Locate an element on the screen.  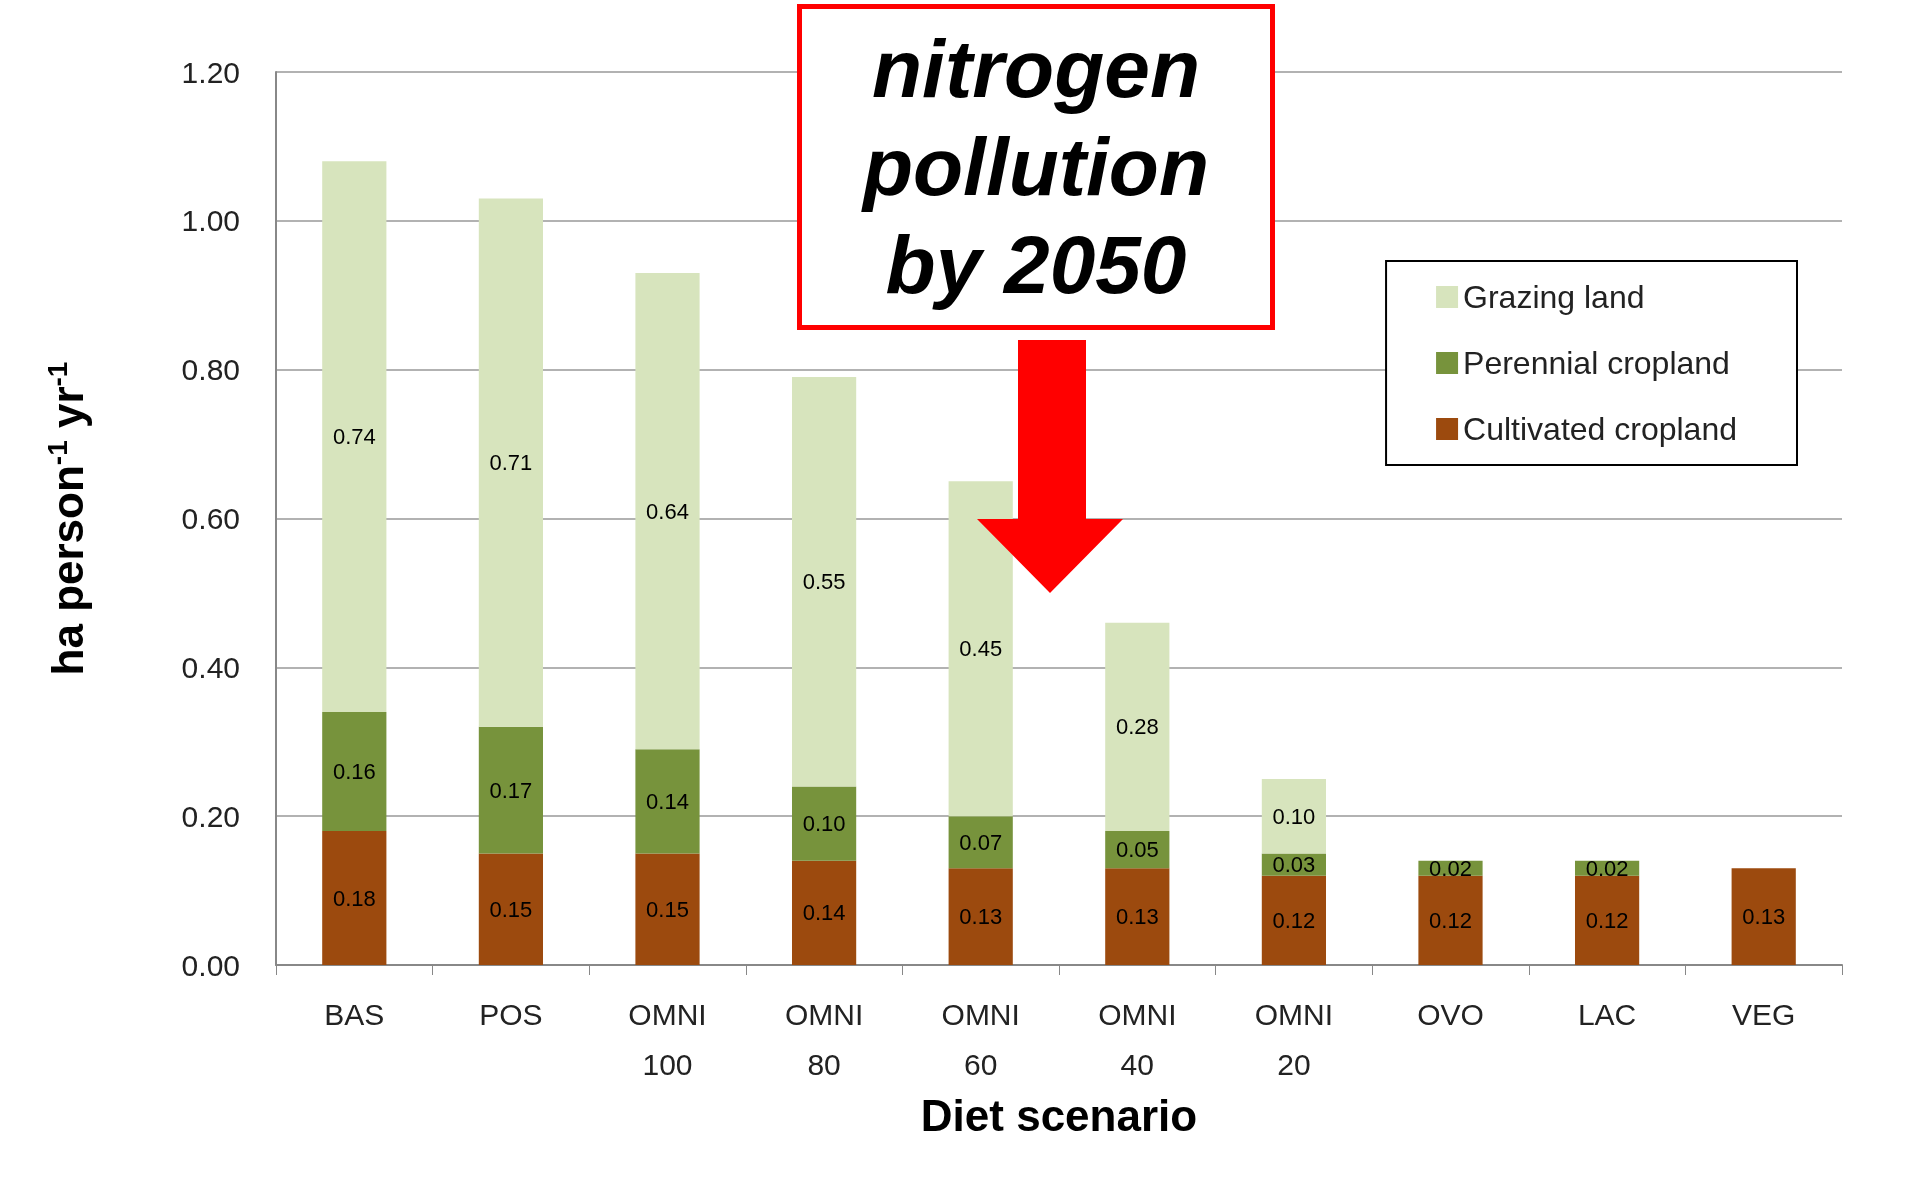
x-axis-title: Diet scenario is located at coordinates (1059, 1116).